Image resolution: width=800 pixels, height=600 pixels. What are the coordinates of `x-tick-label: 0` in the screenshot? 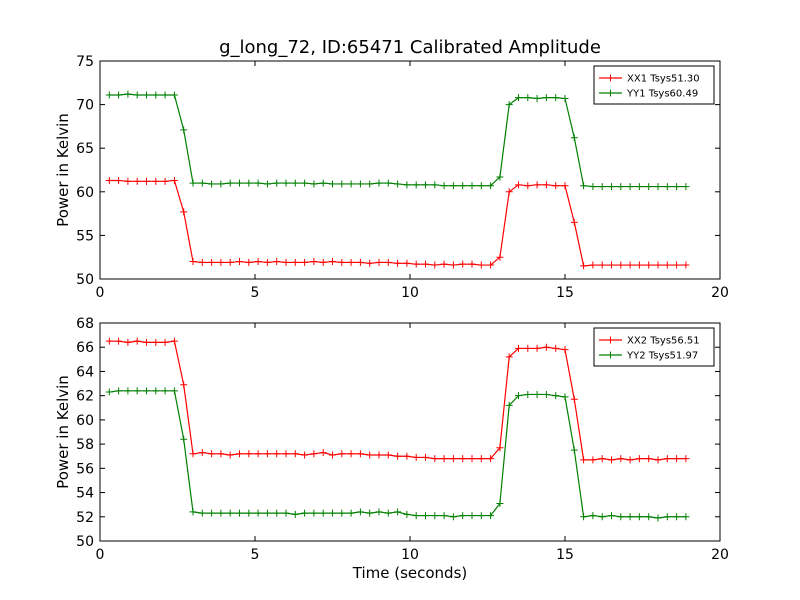 It's located at (100, 293).